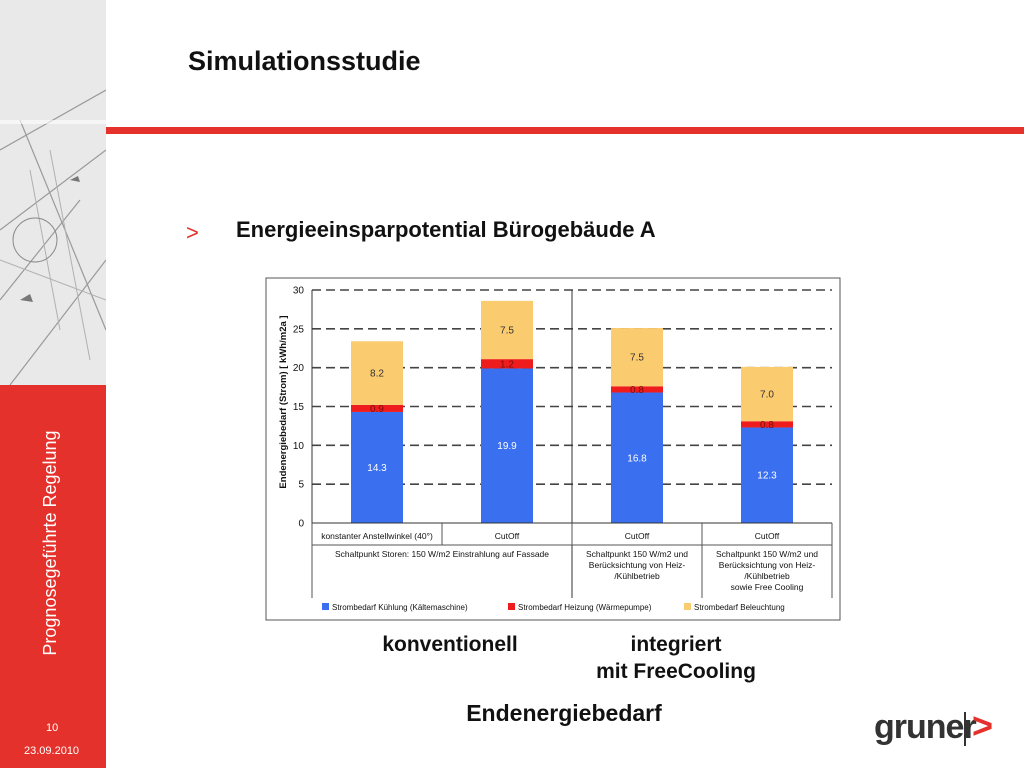 The width and height of the screenshot is (1024, 768). Describe the element at coordinates (52, 751) in the screenshot. I see `slide-date: 23.09.2010` at that location.